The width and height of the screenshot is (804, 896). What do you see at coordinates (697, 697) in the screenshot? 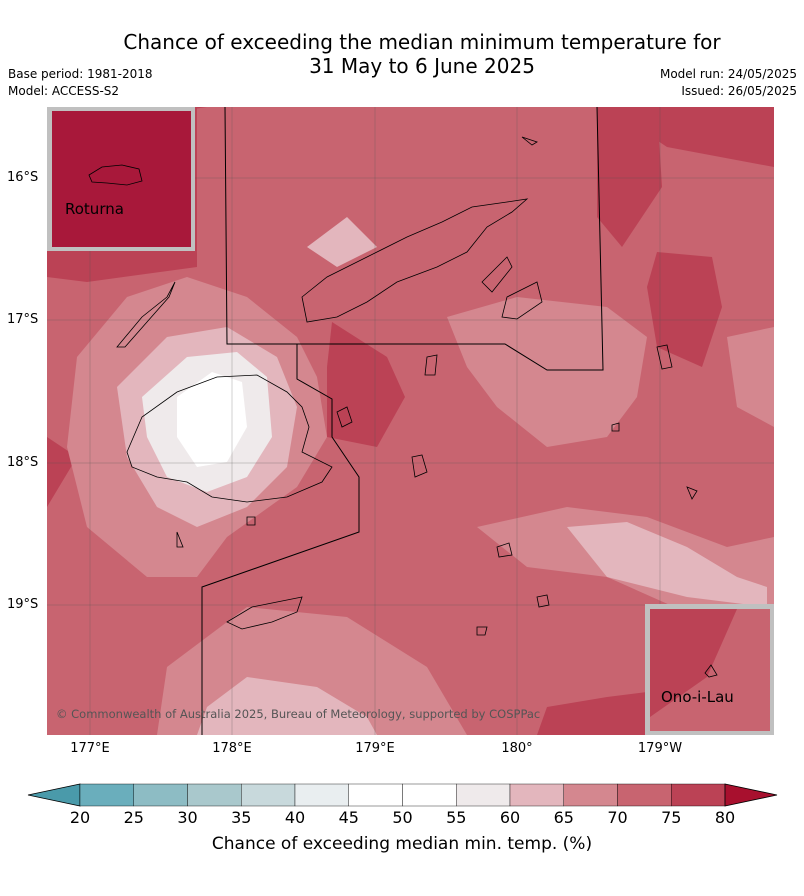
I see `inset-ono-label: Ono-i-Lau` at bounding box center [697, 697].